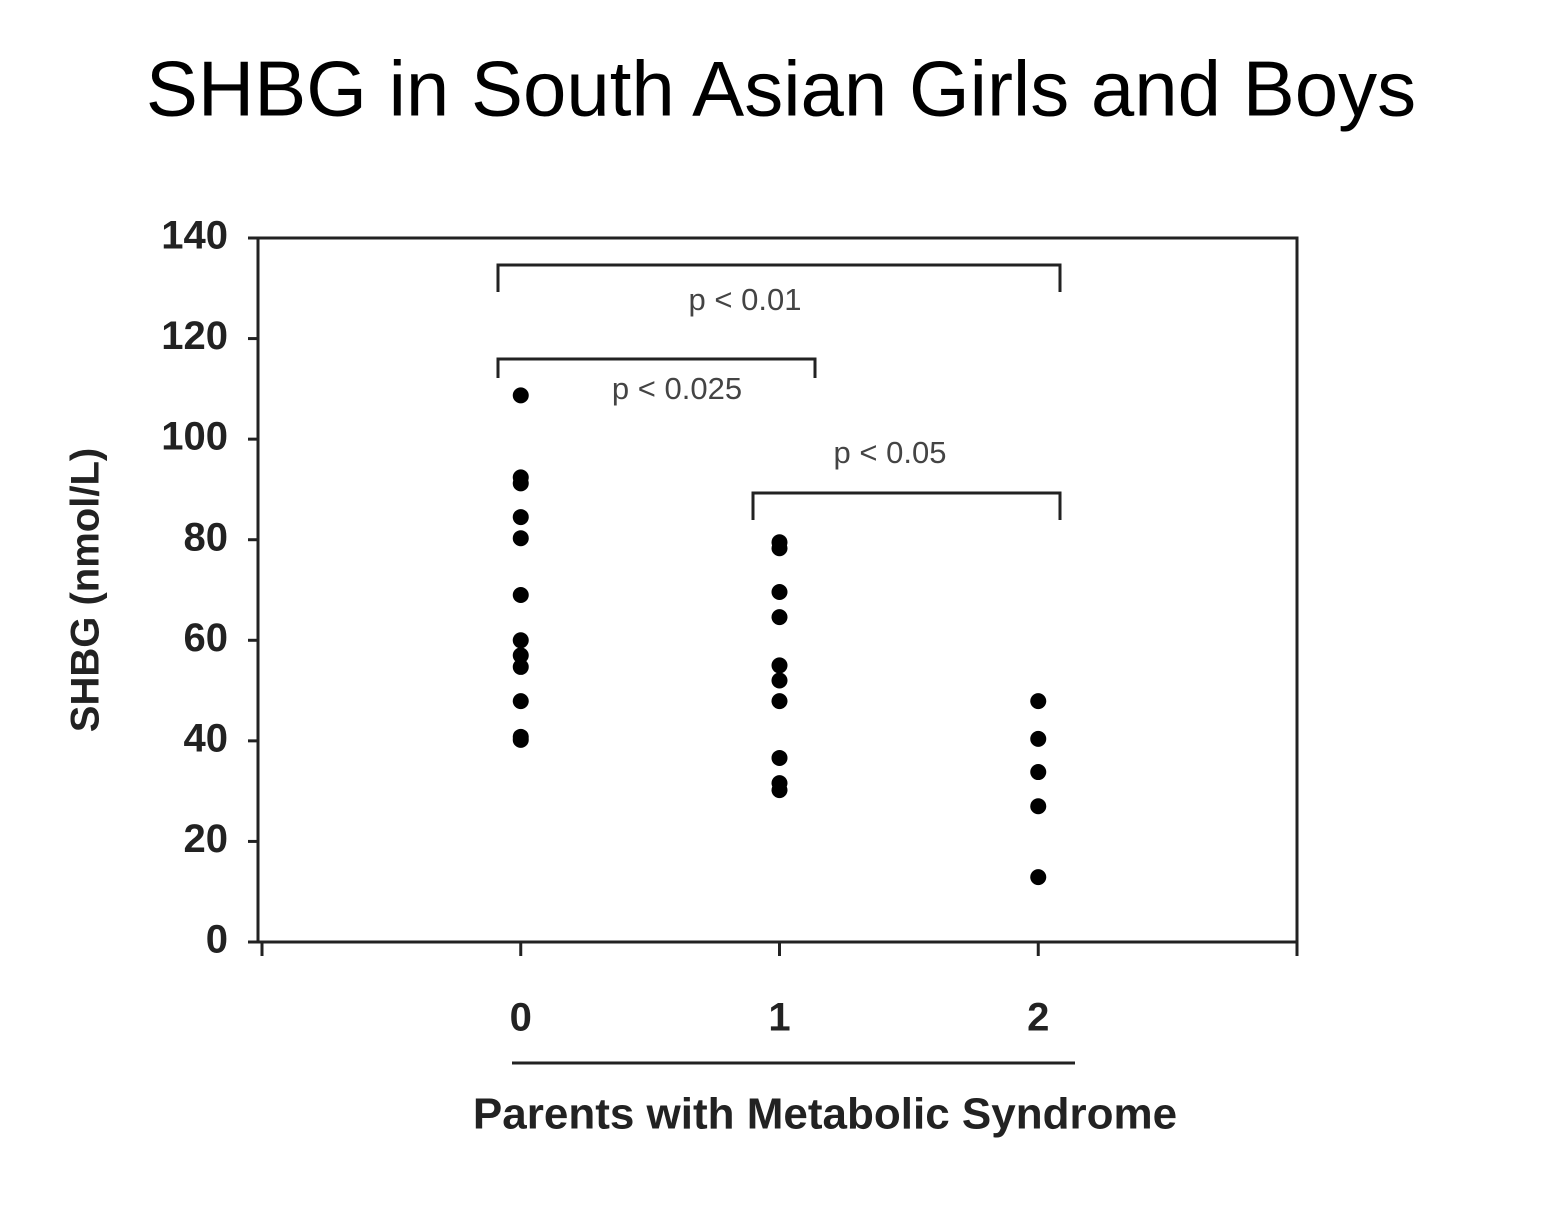 Image resolution: width=1542 pixels, height=1205 pixels. What do you see at coordinates (217, 940) in the screenshot?
I see `y-tick-label: 0` at bounding box center [217, 940].